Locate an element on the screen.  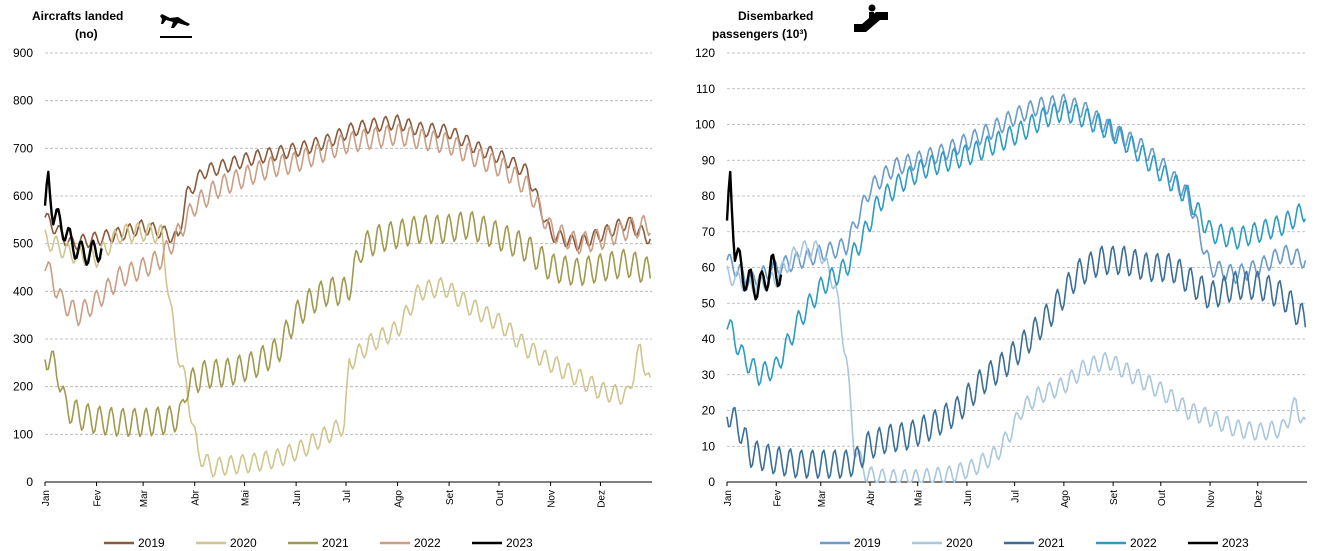
y-tick-label: 120 is located at coordinates (705, 53).